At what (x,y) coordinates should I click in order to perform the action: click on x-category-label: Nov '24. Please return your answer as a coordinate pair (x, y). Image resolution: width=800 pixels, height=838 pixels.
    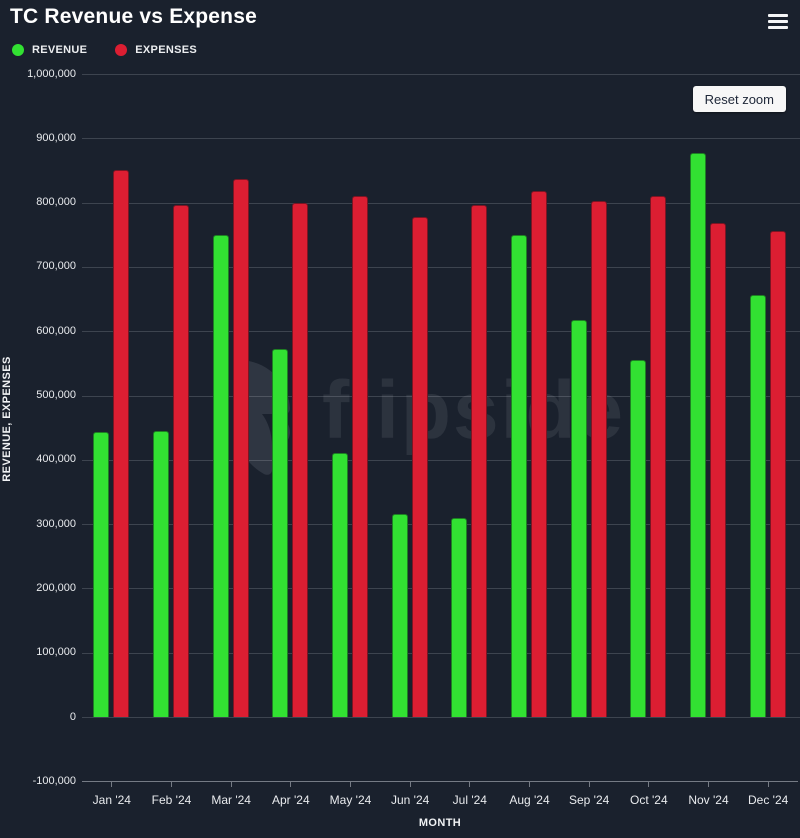
    Looking at the image, I should click on (708, 800).